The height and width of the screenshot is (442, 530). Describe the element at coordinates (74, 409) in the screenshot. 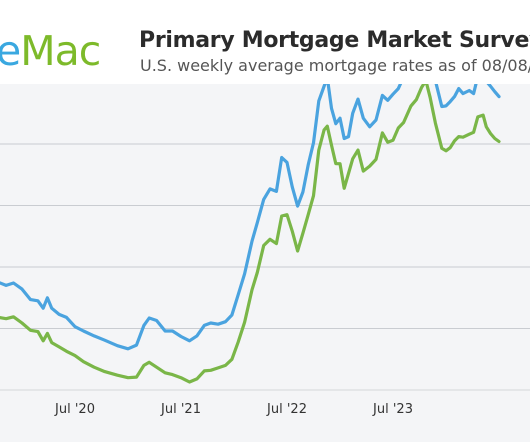

I see `x-tick-label: Jul '20` at that location.